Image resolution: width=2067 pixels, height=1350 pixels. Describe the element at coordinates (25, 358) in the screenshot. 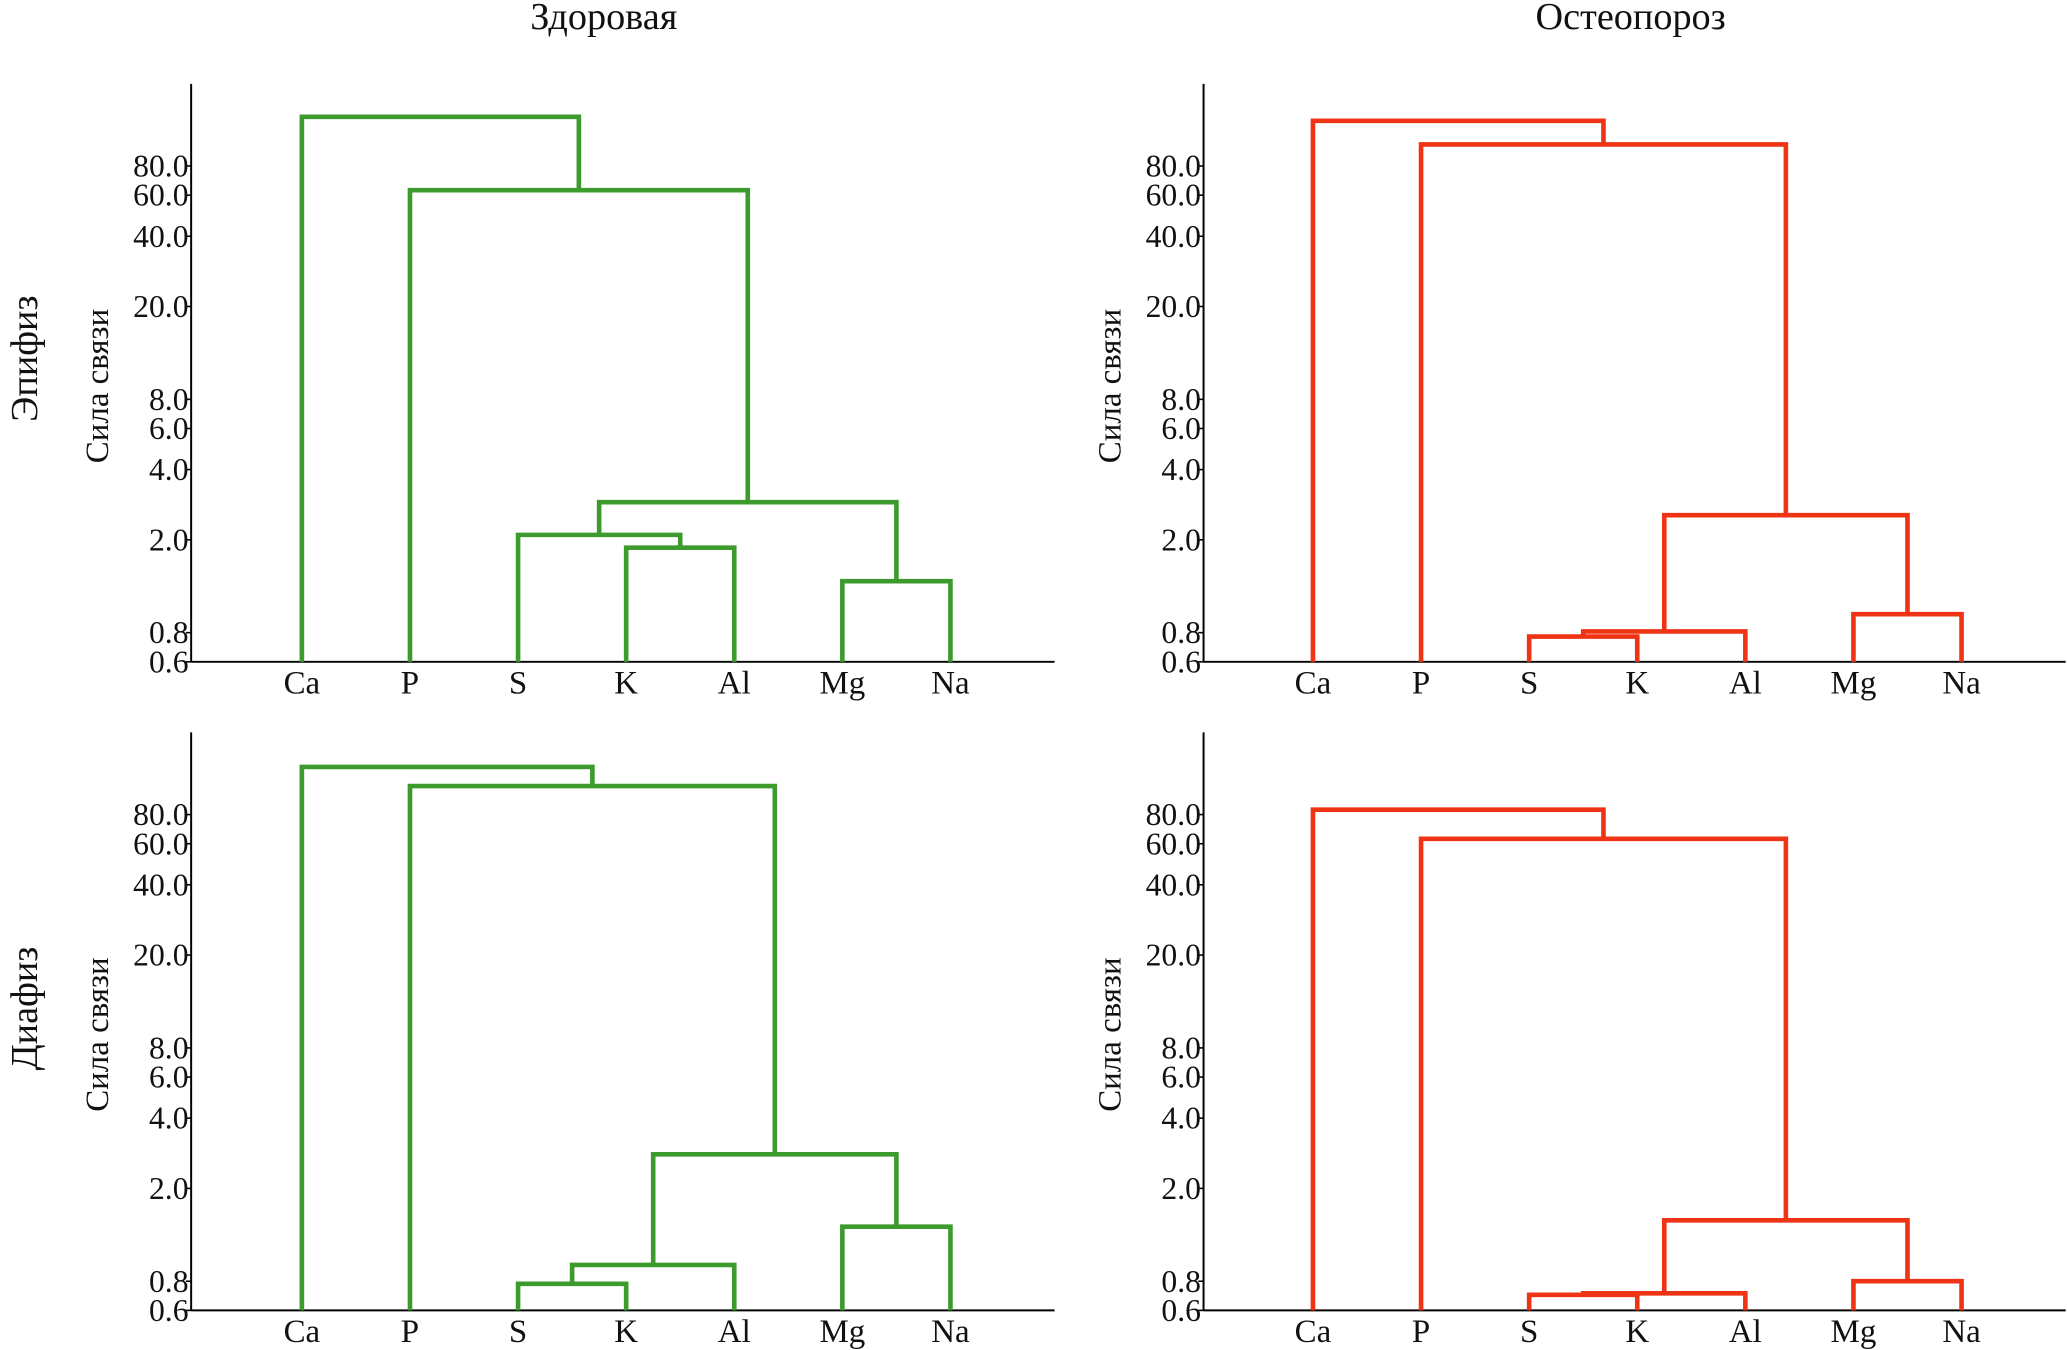

I see `row-label-epiphysis: Эпифиз` at that location.